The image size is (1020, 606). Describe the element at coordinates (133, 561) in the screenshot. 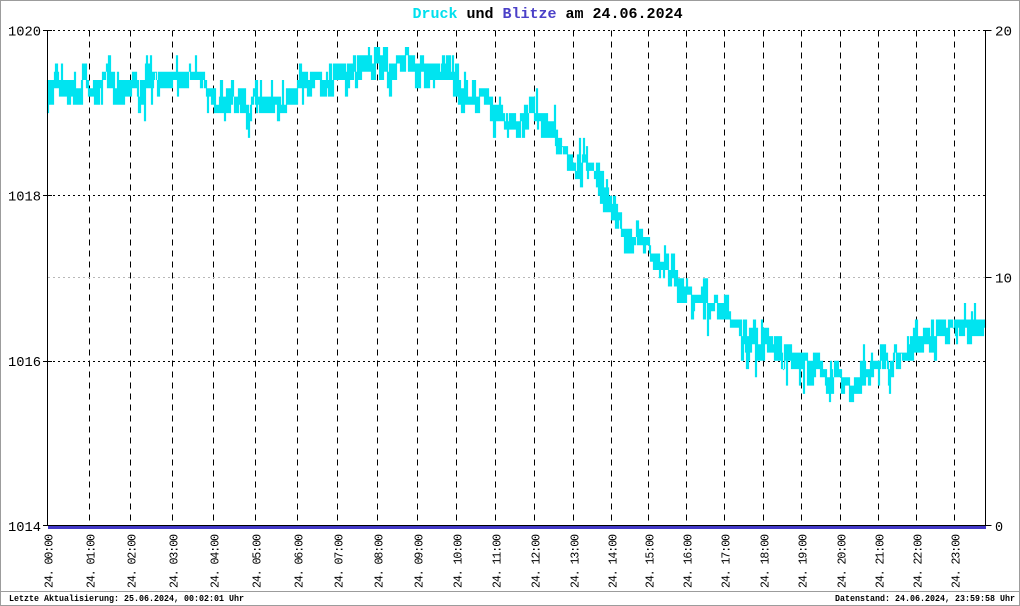

I see `svg-text: 24. 02:00` at that location.